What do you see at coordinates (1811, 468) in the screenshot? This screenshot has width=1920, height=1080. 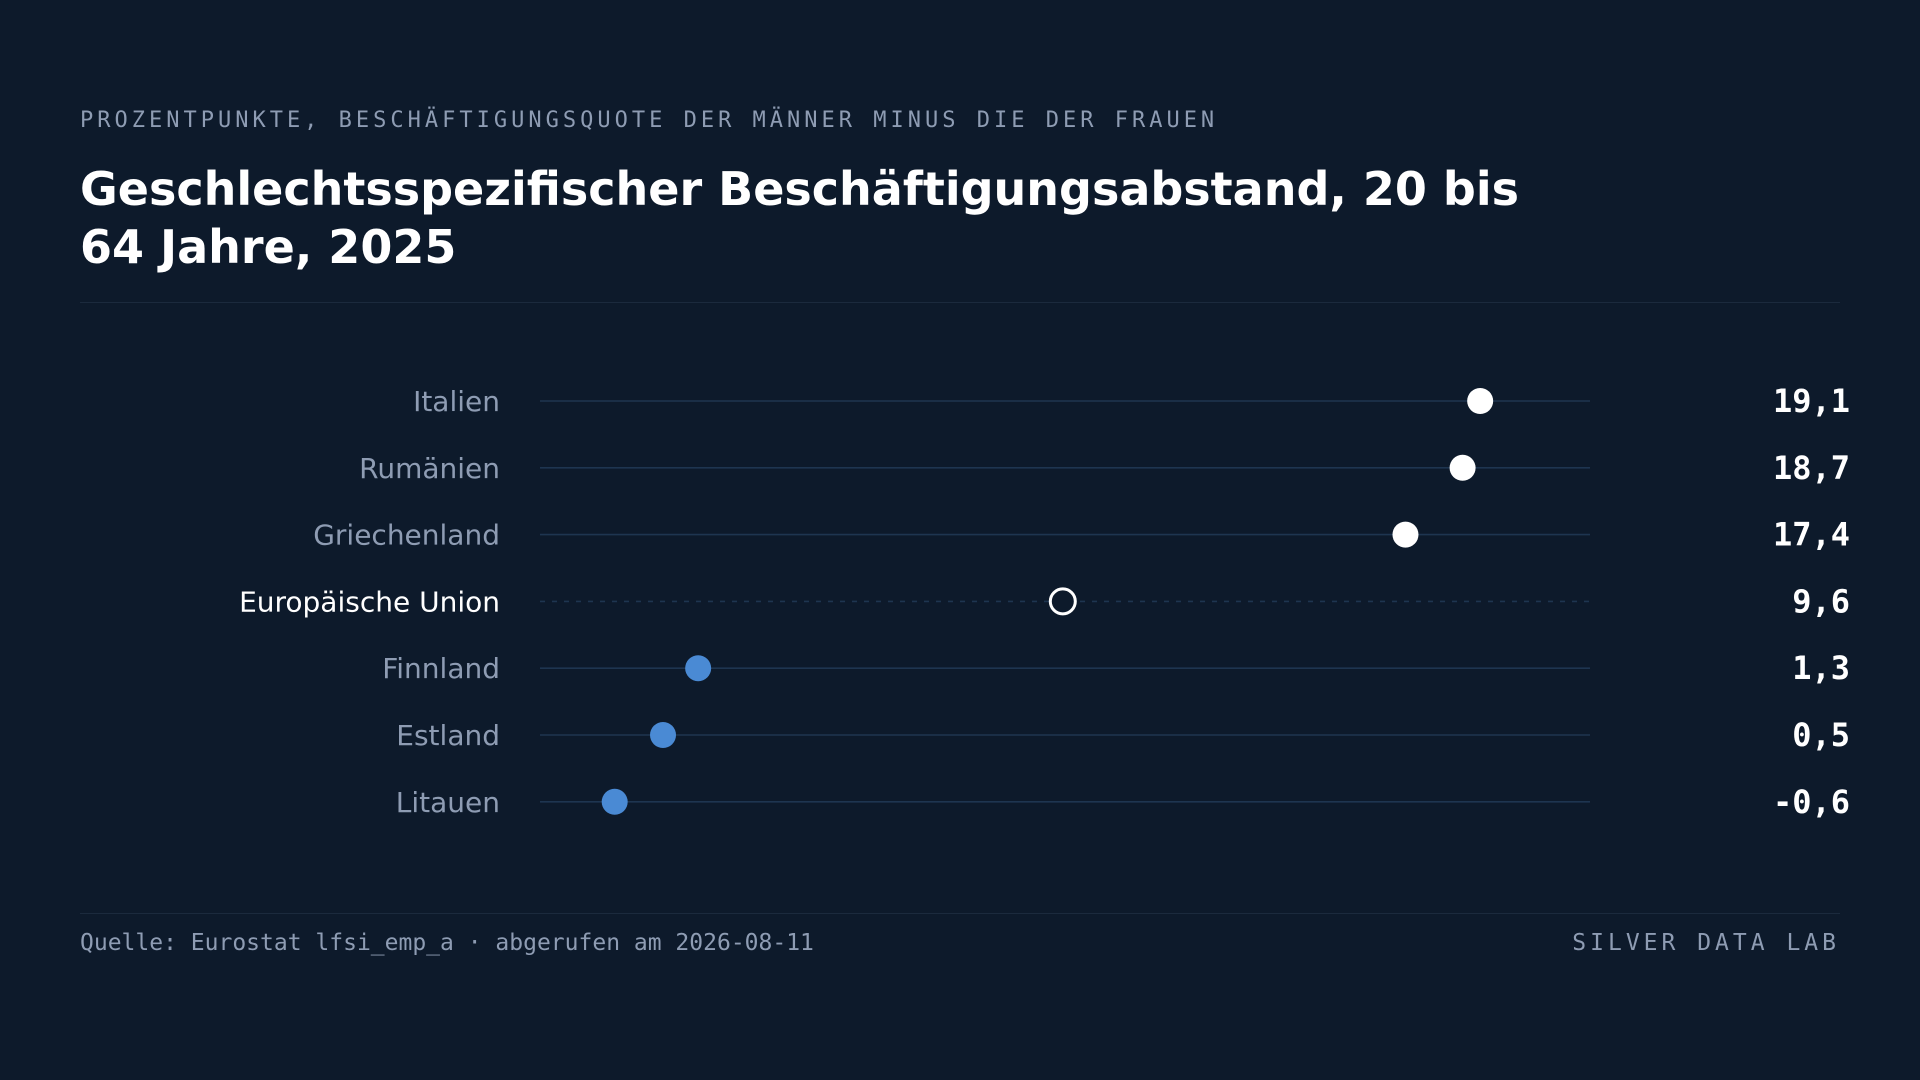 I see `value-label: 18,7` at bounding box center [1811, 468].